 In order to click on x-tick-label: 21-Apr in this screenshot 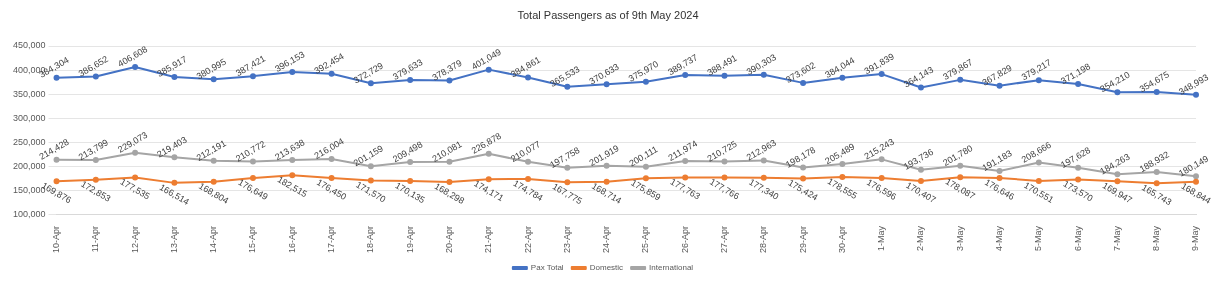, I will do `click(488, 239)`.